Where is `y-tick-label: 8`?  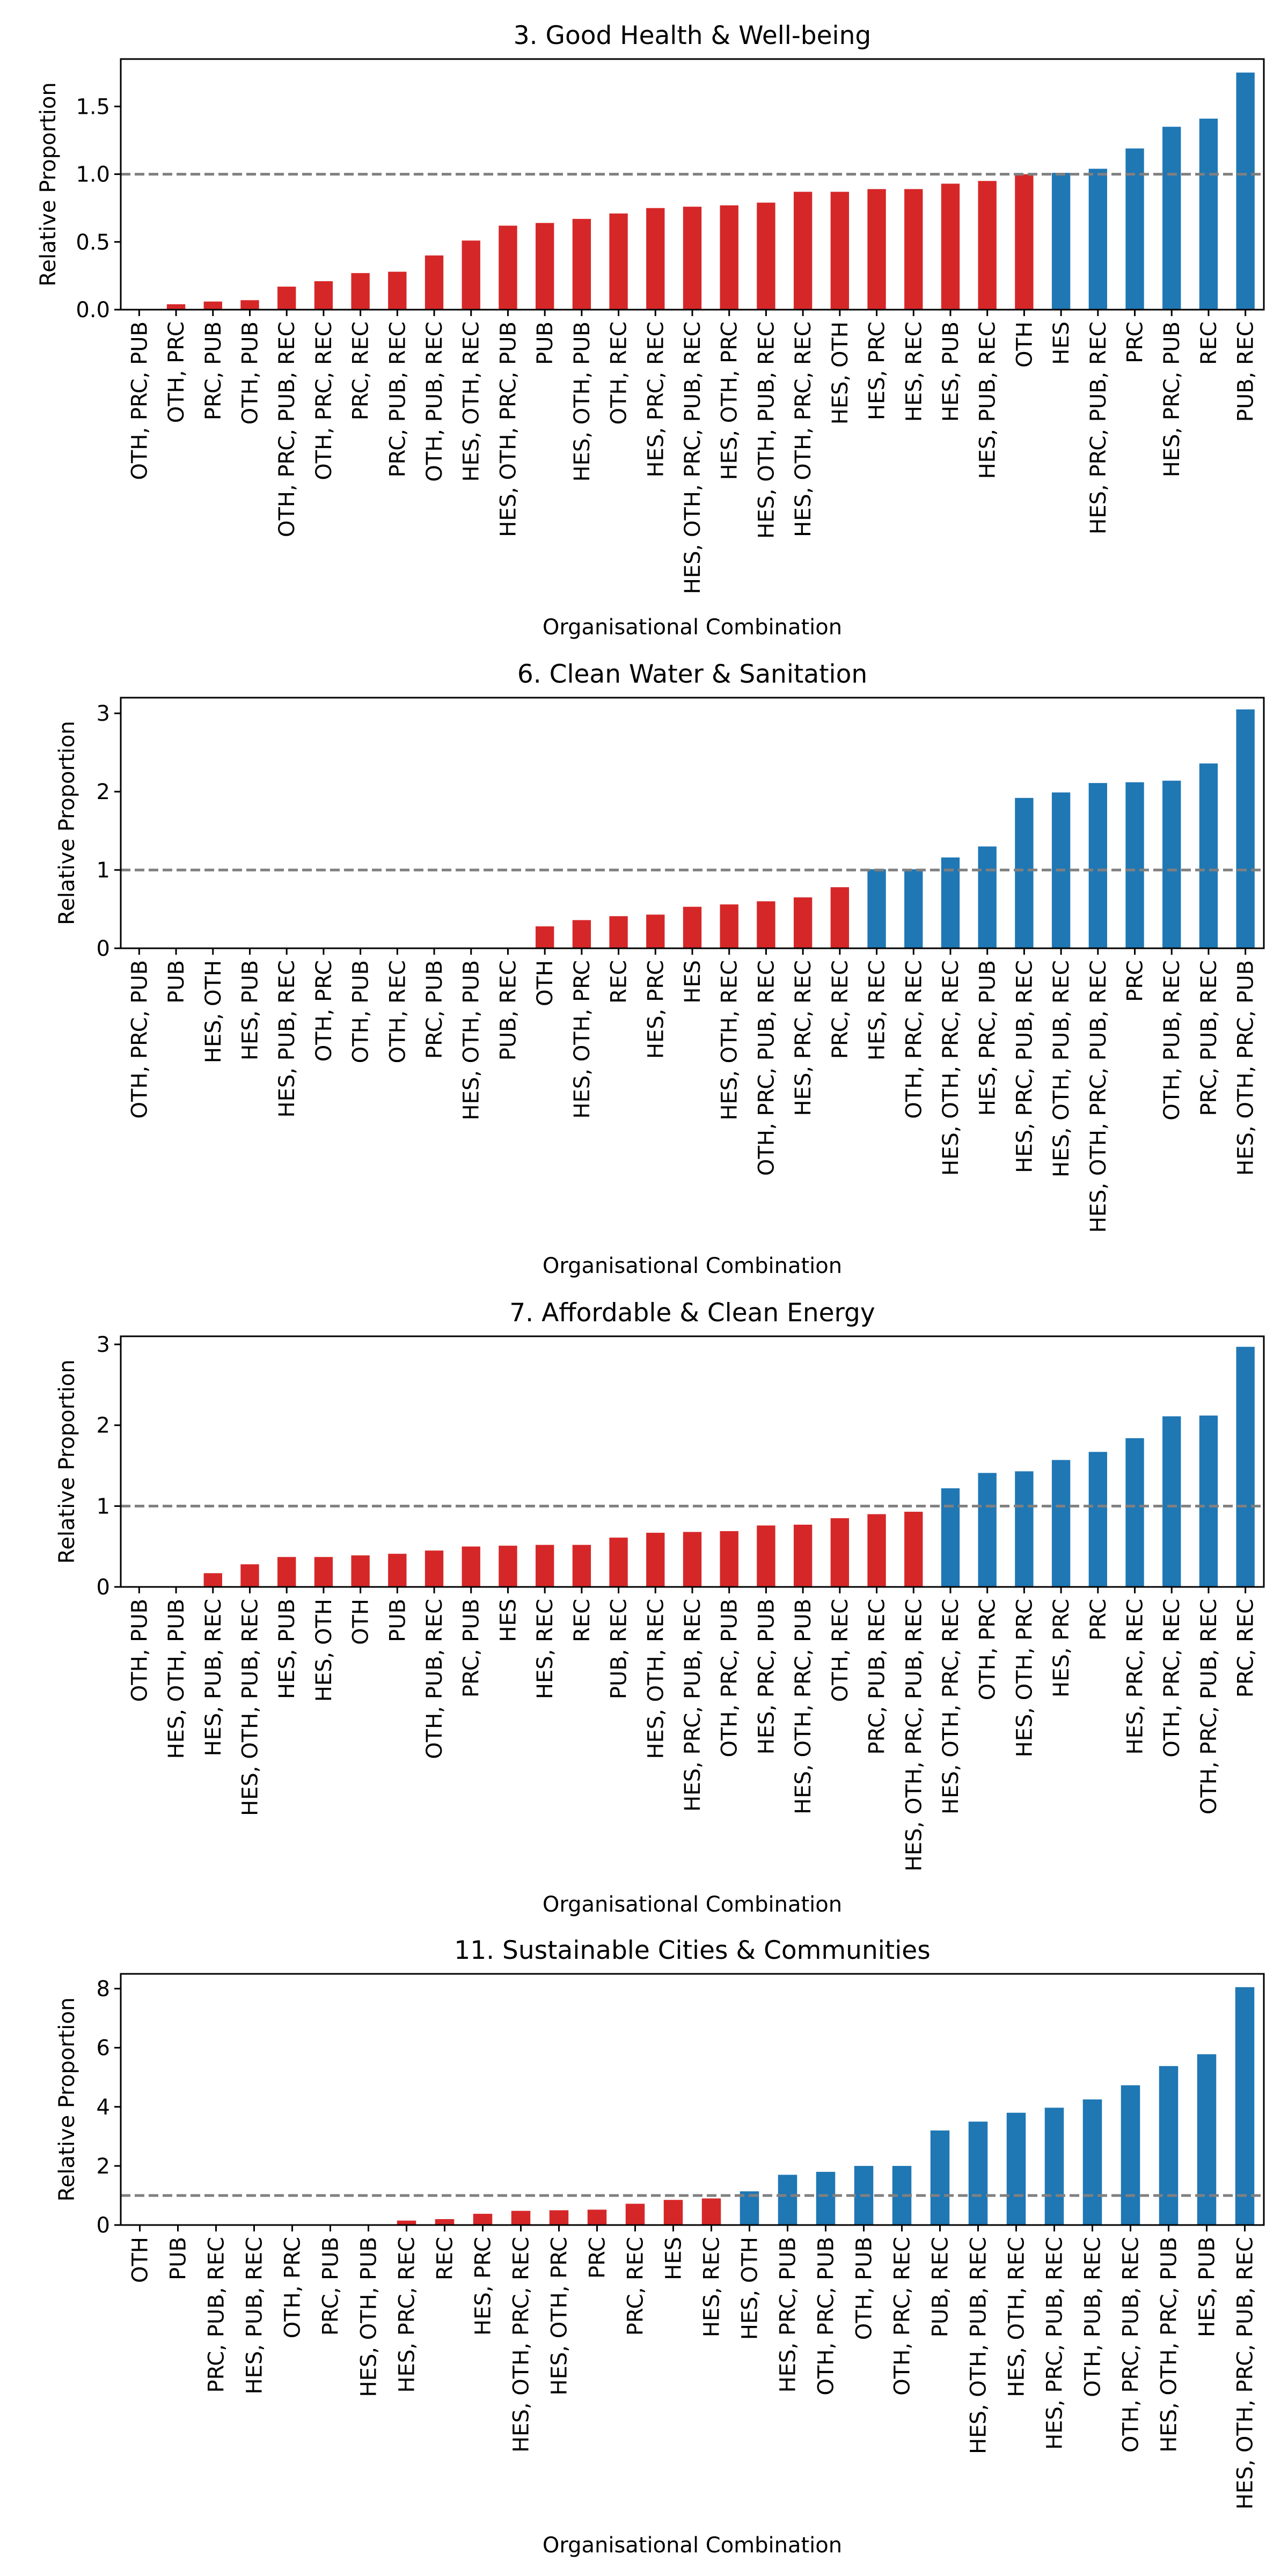
y-tick-label: 8 is located at coordinates (103, 1989).